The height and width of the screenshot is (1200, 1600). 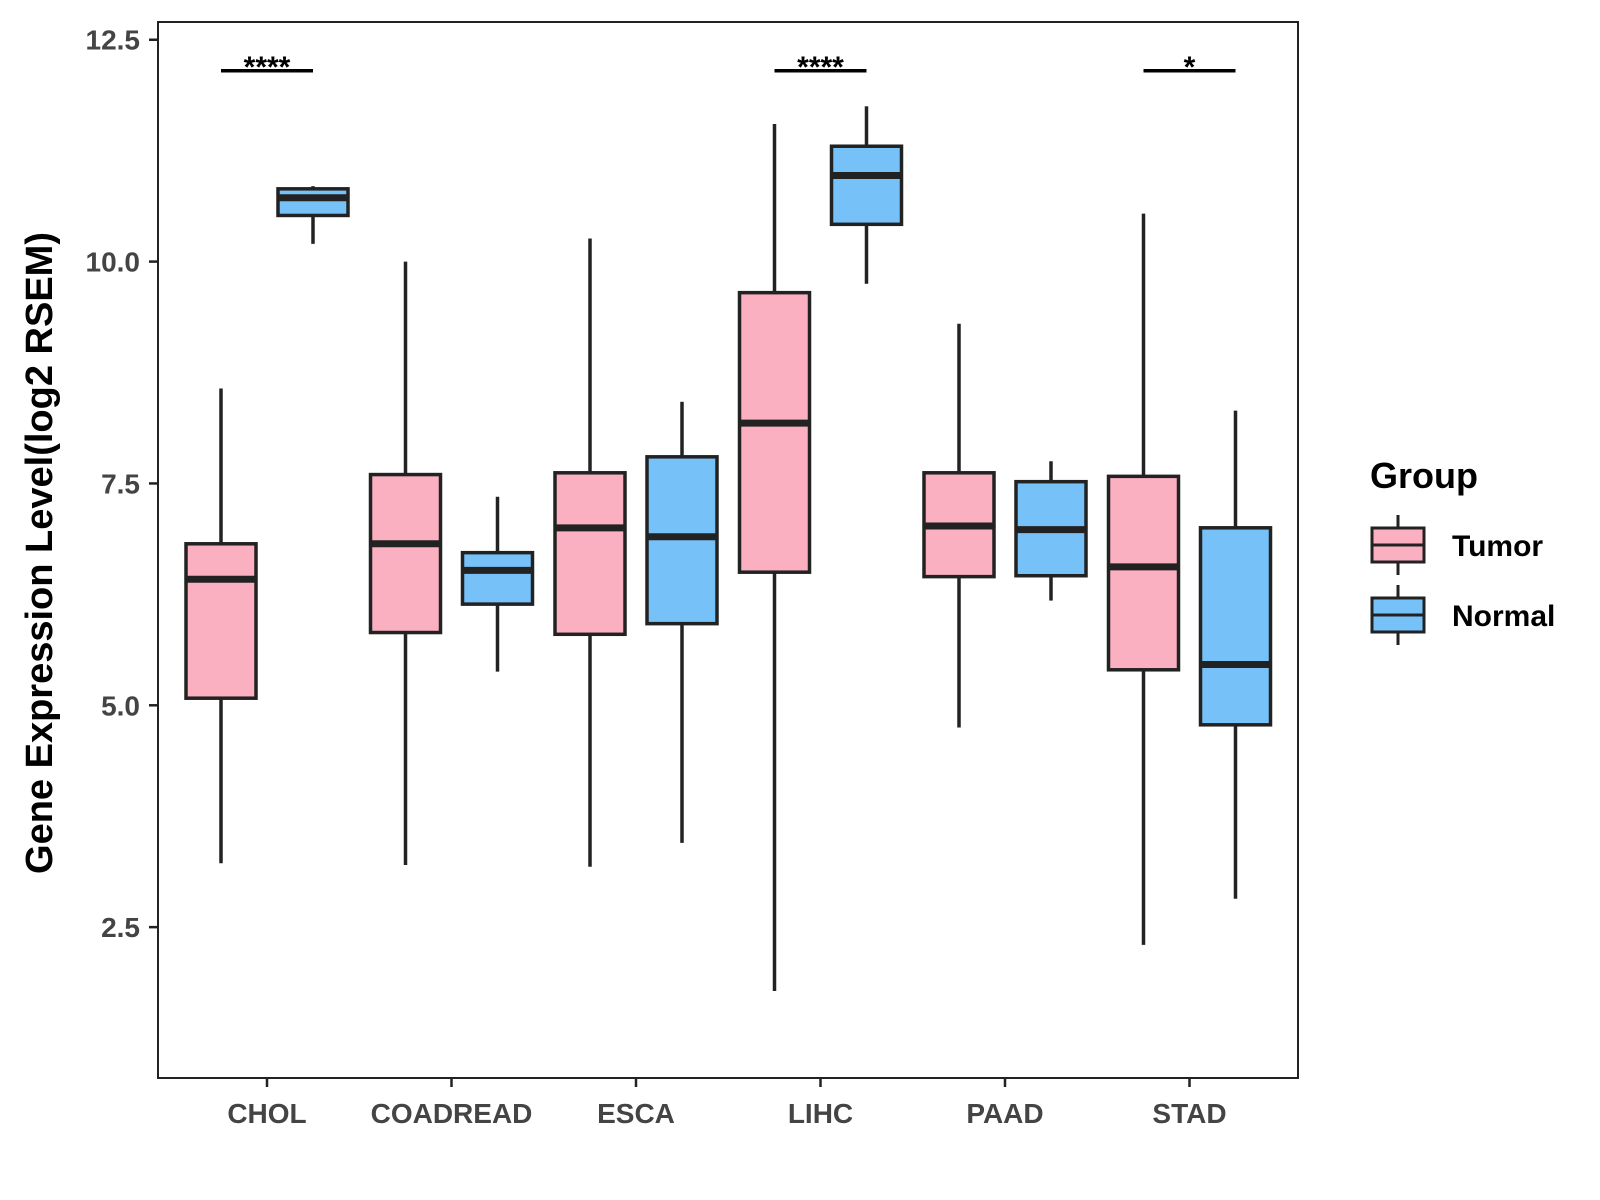 I want to click on box-tumor-coadread, so click(x=405, y=563).